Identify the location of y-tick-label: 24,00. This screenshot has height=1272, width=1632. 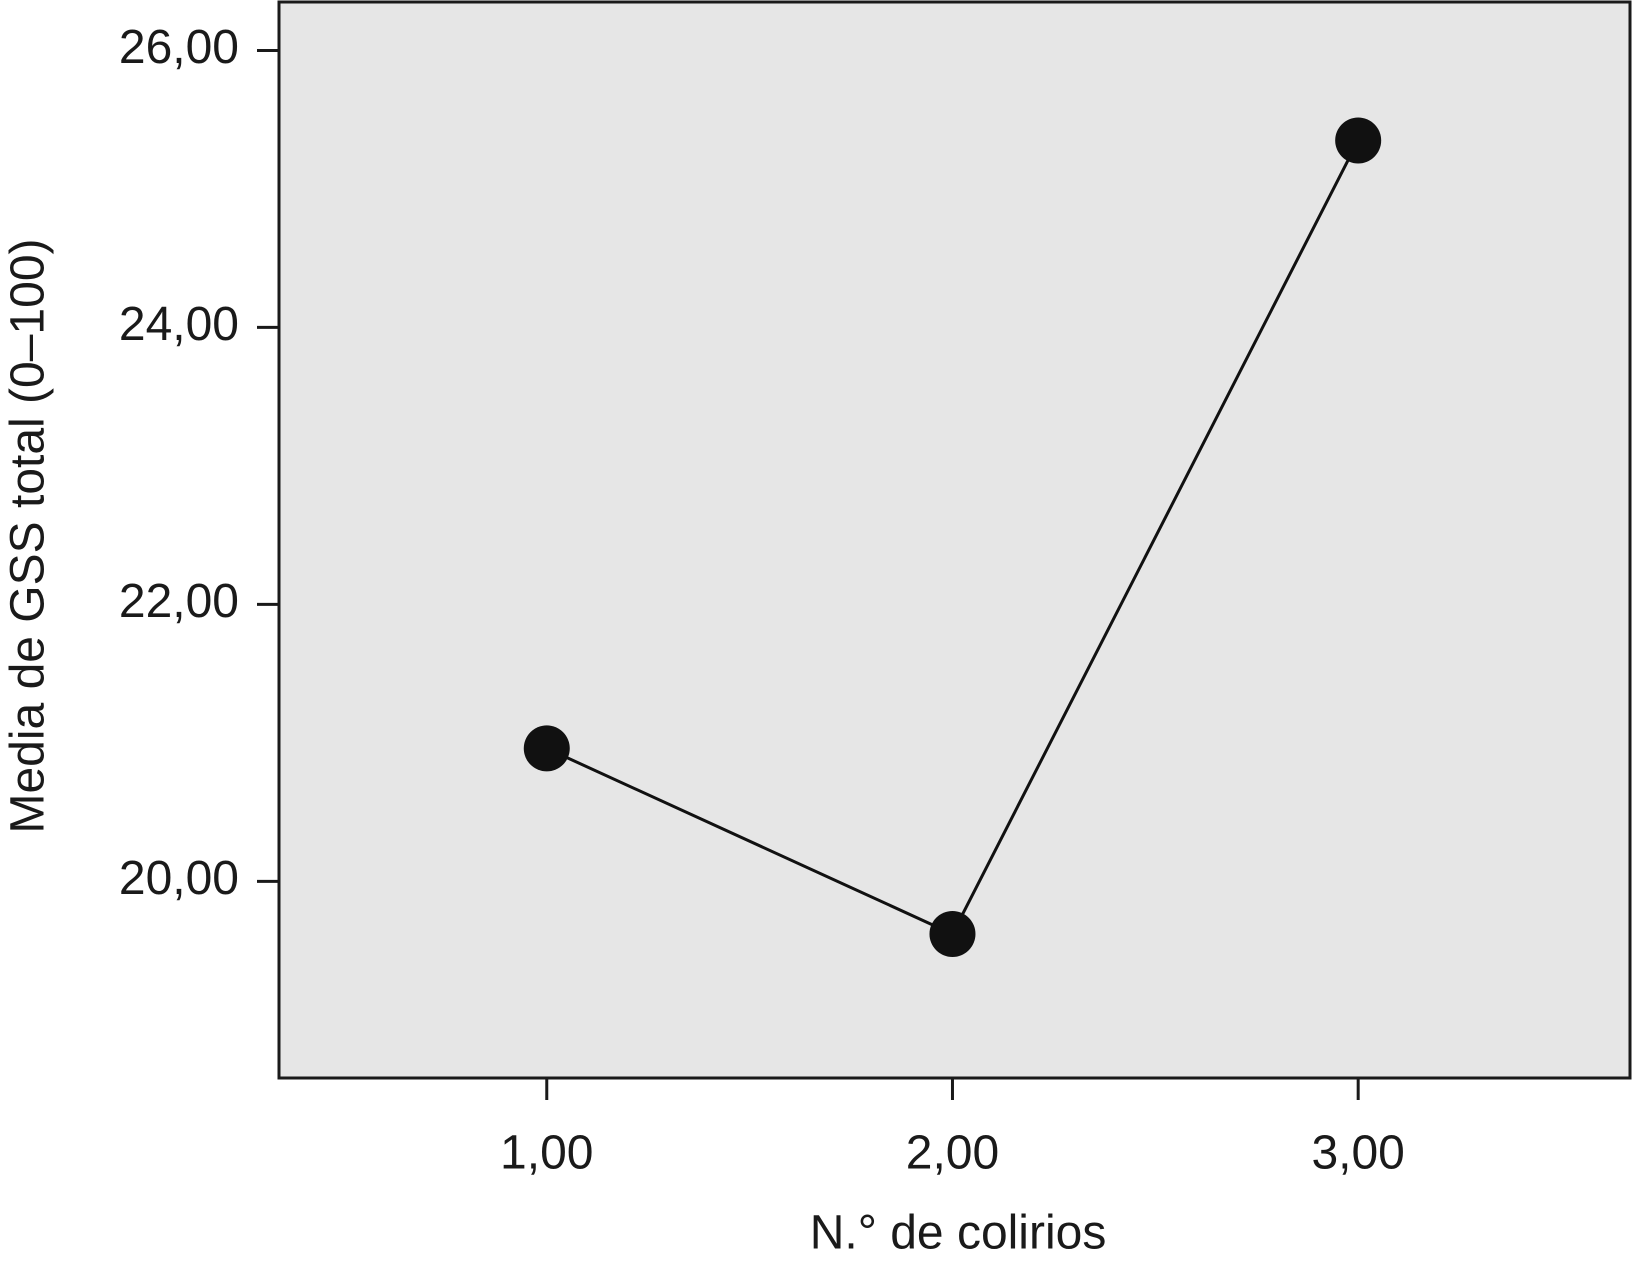
(179, 324).